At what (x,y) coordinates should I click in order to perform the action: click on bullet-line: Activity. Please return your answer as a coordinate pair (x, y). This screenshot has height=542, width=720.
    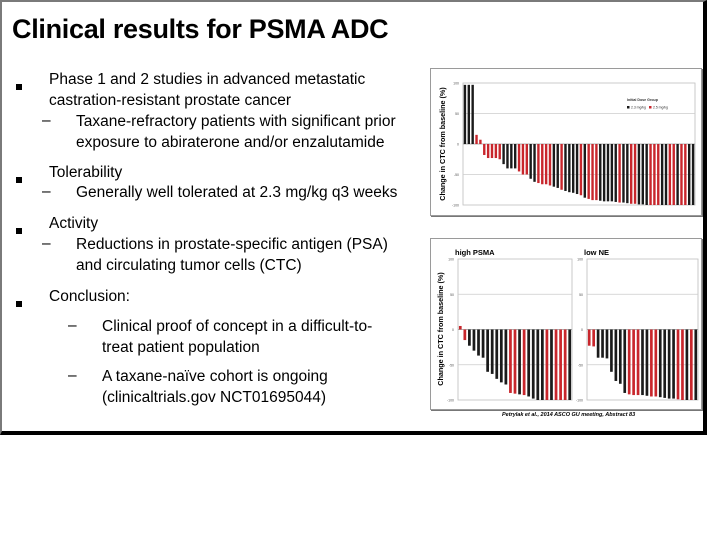
    Looking at the image, I should click on (74, 223).